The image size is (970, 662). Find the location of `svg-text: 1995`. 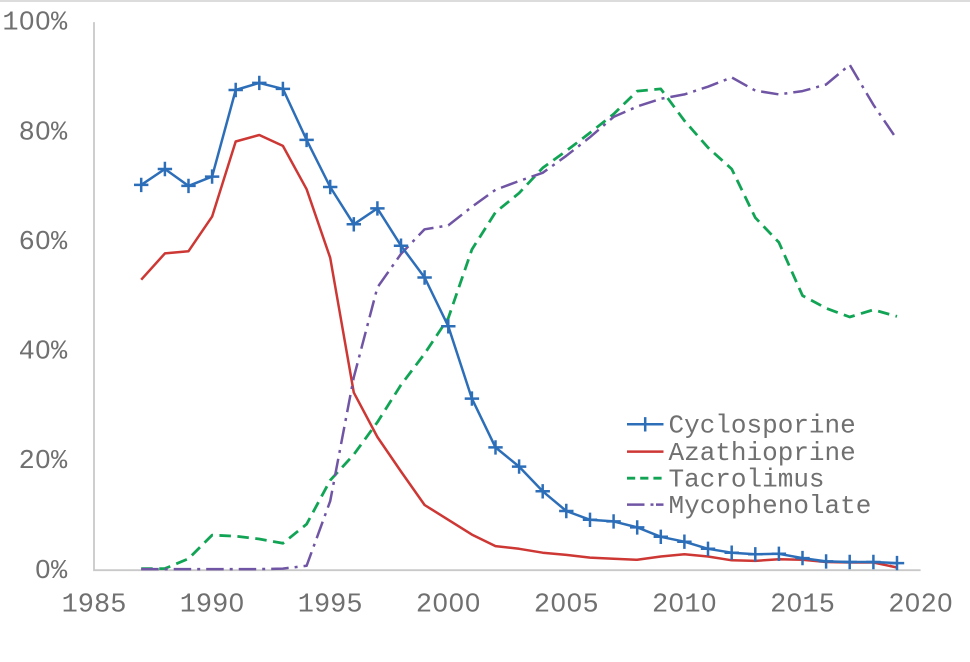

svg-text: 1995 is located at coordinates (330, 605).